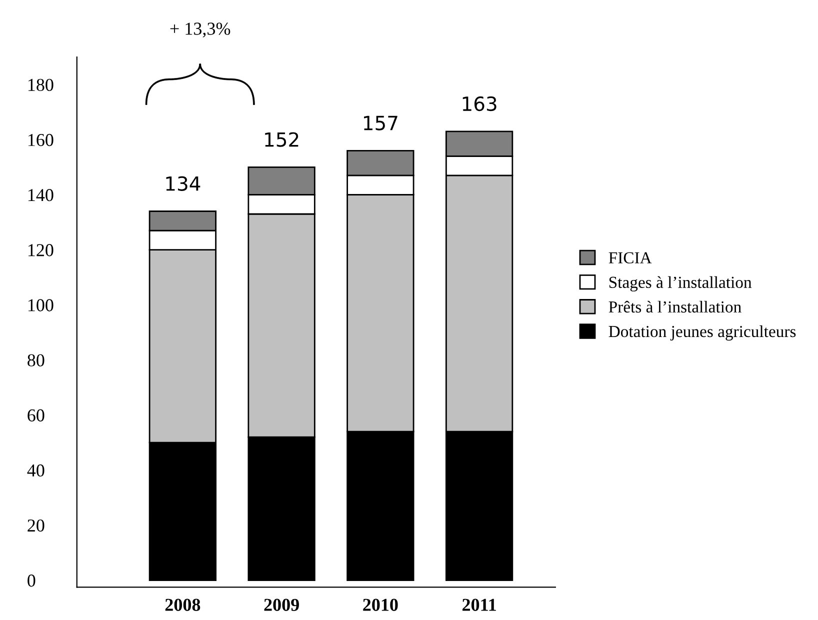 The width and height of the screenshot is (818, 620). What do you see at coordinates (381, 123) in the screenshot?
I see `total-label: 157` at bounding box center [381, 123].